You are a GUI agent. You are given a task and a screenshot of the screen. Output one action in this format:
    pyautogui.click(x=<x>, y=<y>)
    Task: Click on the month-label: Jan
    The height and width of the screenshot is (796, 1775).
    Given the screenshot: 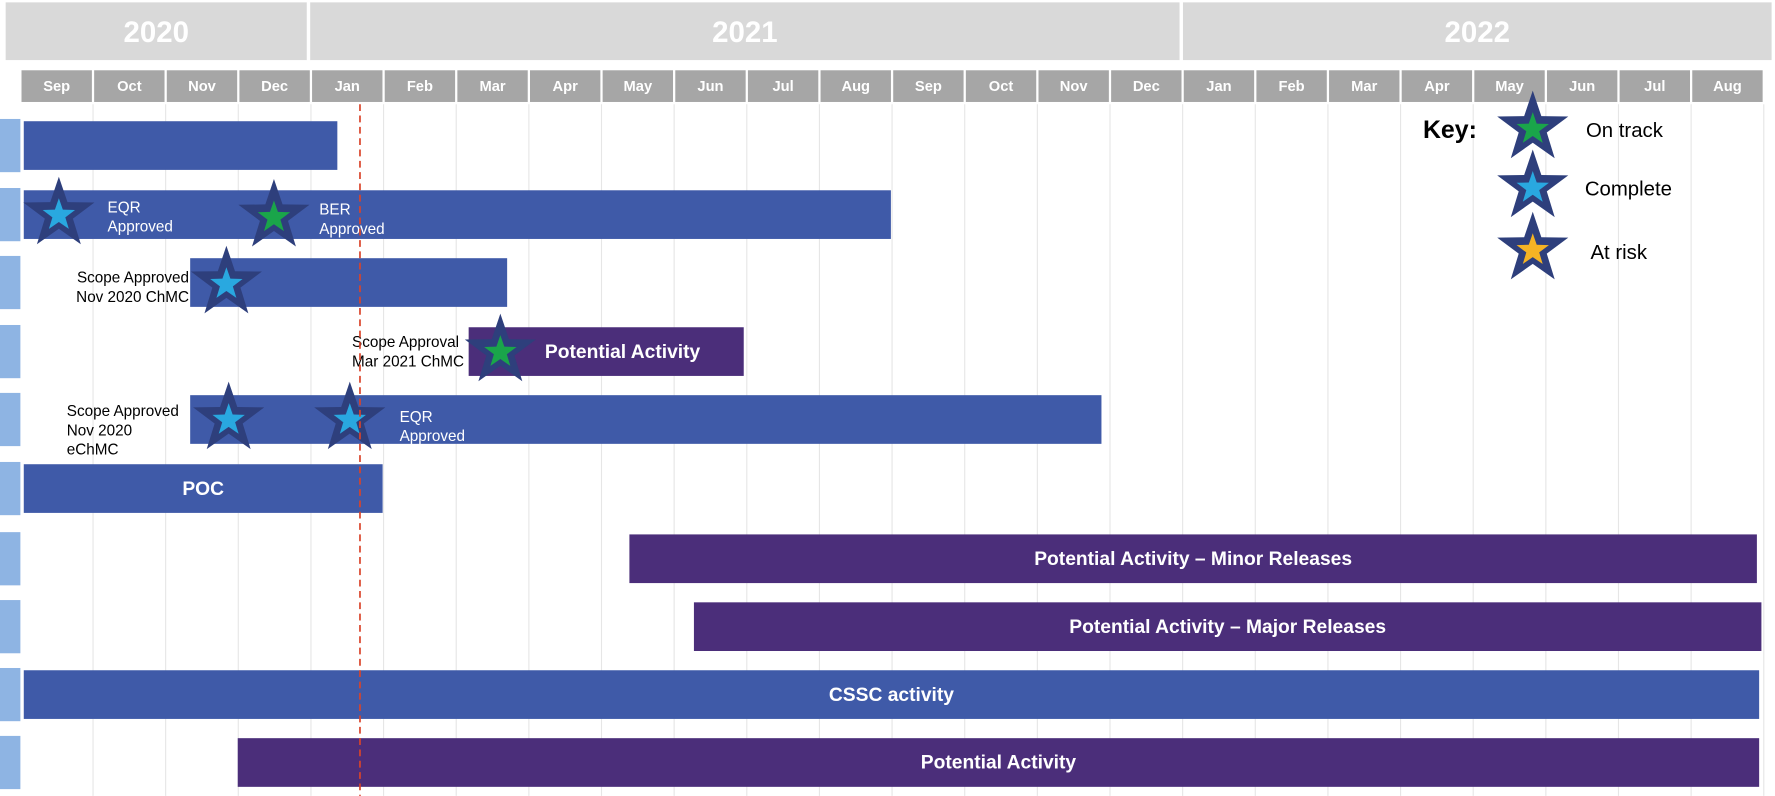 What is the action you would take?
    pyautogui.click(x=1218, y=87)
    